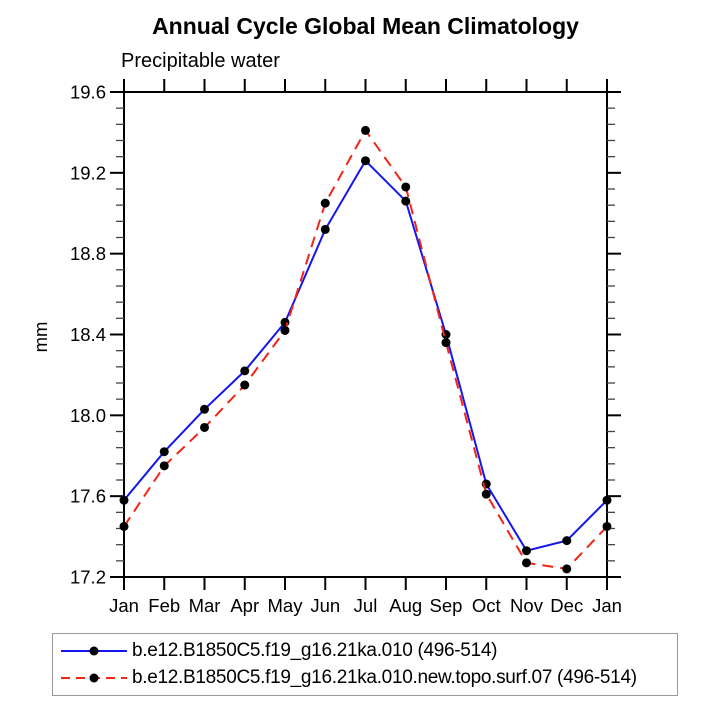 The image size is (717, 717). I want to click on x-tick-label: Aug, so click(405, 605).